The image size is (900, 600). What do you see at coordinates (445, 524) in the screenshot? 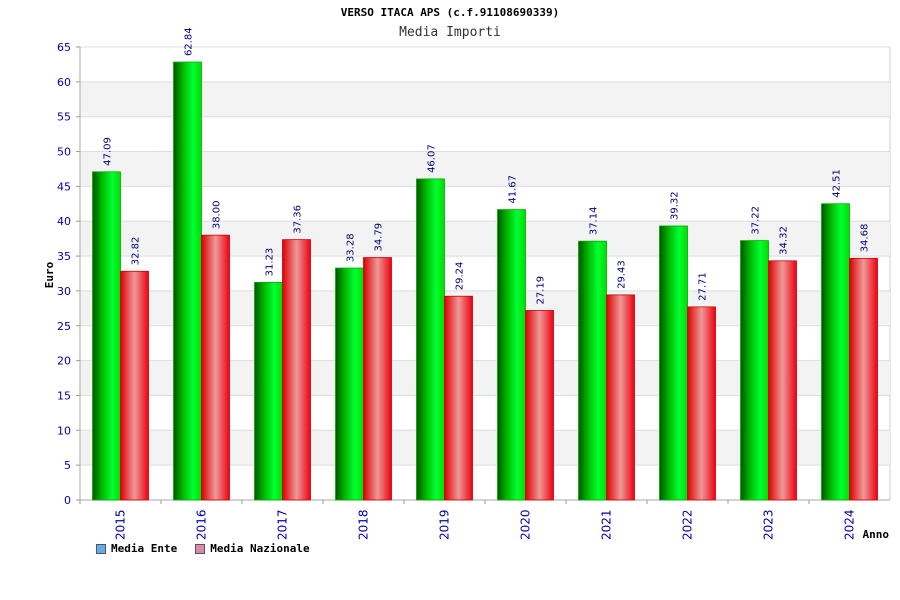
I see `x-tick-label: 2019` at bounding box center [445, 524].